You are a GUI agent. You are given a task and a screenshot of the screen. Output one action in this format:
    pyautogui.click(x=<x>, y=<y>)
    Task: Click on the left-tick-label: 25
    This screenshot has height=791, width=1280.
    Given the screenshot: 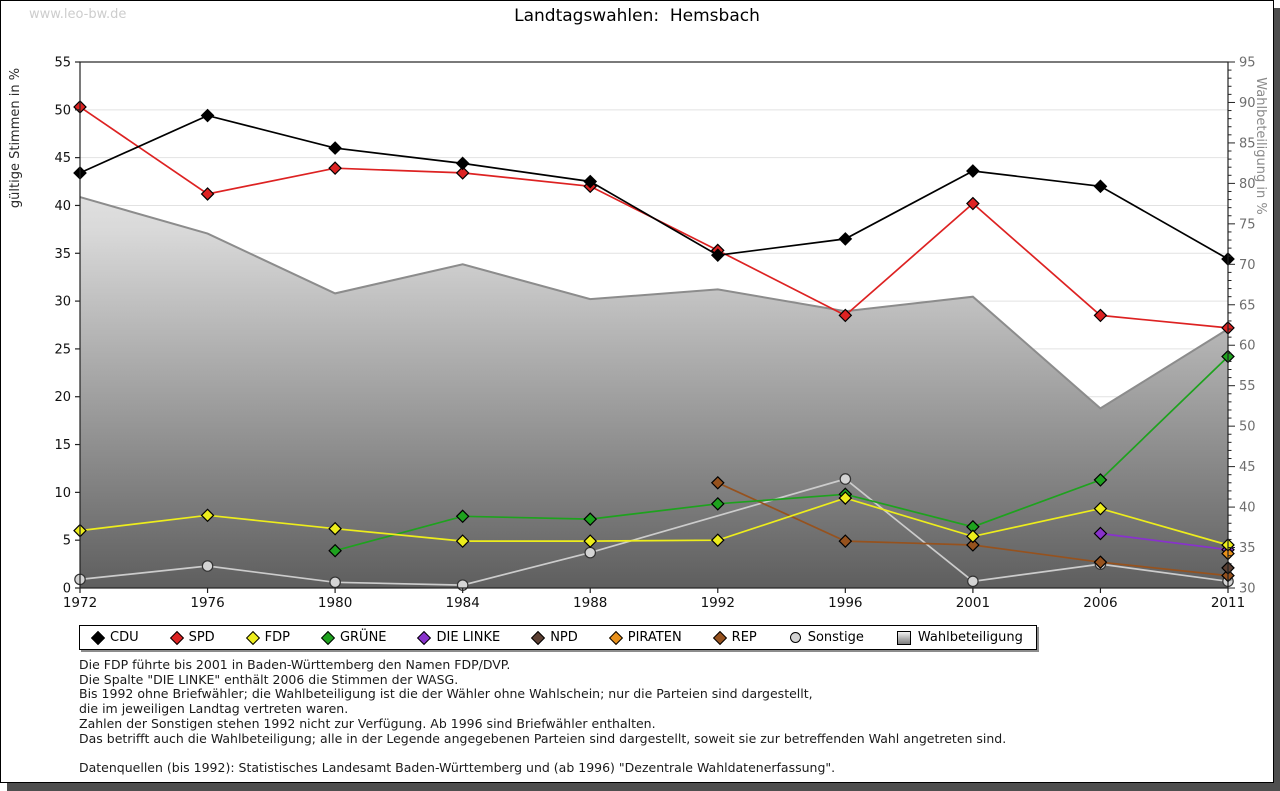 What is the action you would take?
    pyautogui.click(x=62, y=349)
    